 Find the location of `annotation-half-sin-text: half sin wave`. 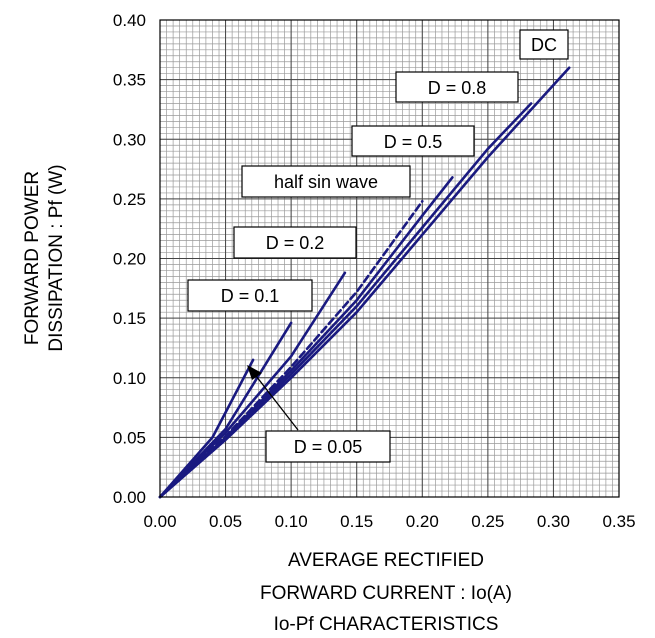

annotation-half-sin-text: half sin wave is located at coordinates (326, 182).